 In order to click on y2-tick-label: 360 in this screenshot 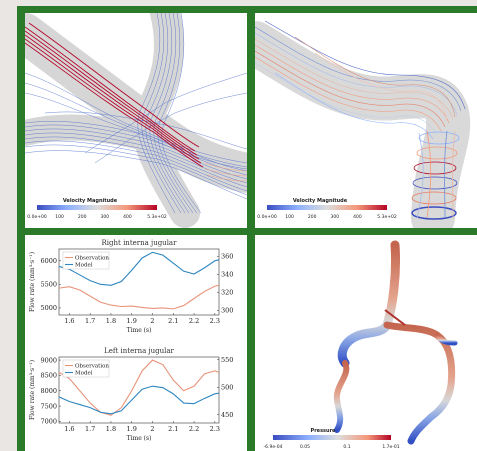, I will do `click(227, 256)`.